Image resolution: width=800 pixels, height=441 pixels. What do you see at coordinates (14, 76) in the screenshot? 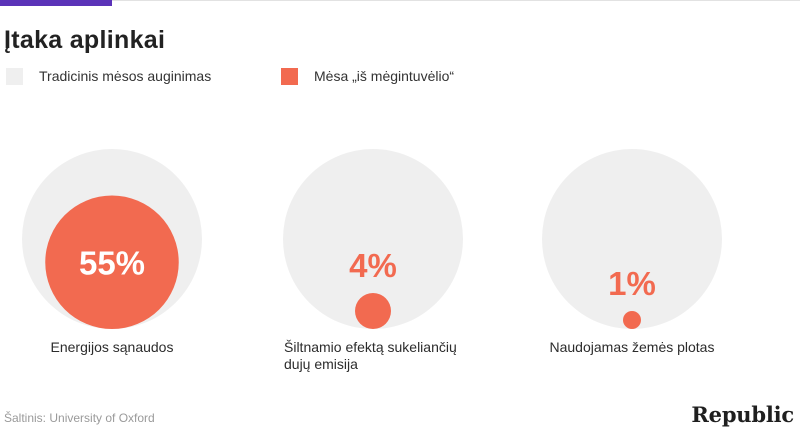
I see `legend-swatch-traditional` at bounding box center [14, 76].